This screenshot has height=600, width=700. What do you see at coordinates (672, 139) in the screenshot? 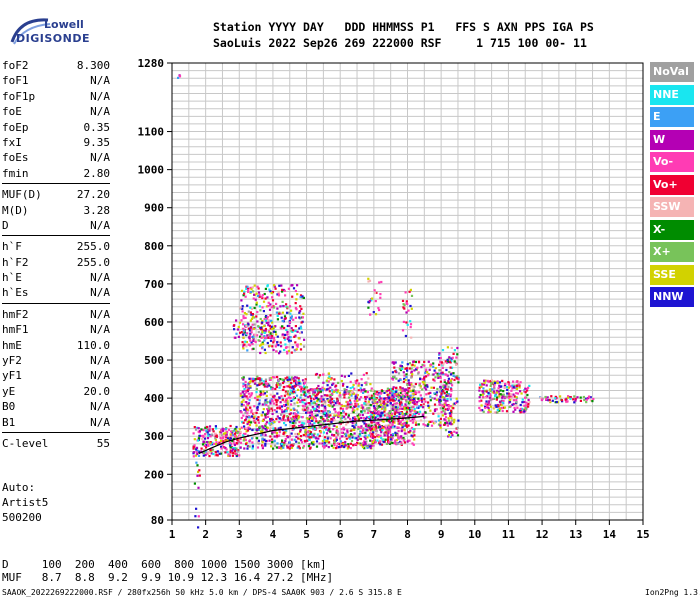
I see `legend-item: W` at bounding box center [672, 139].